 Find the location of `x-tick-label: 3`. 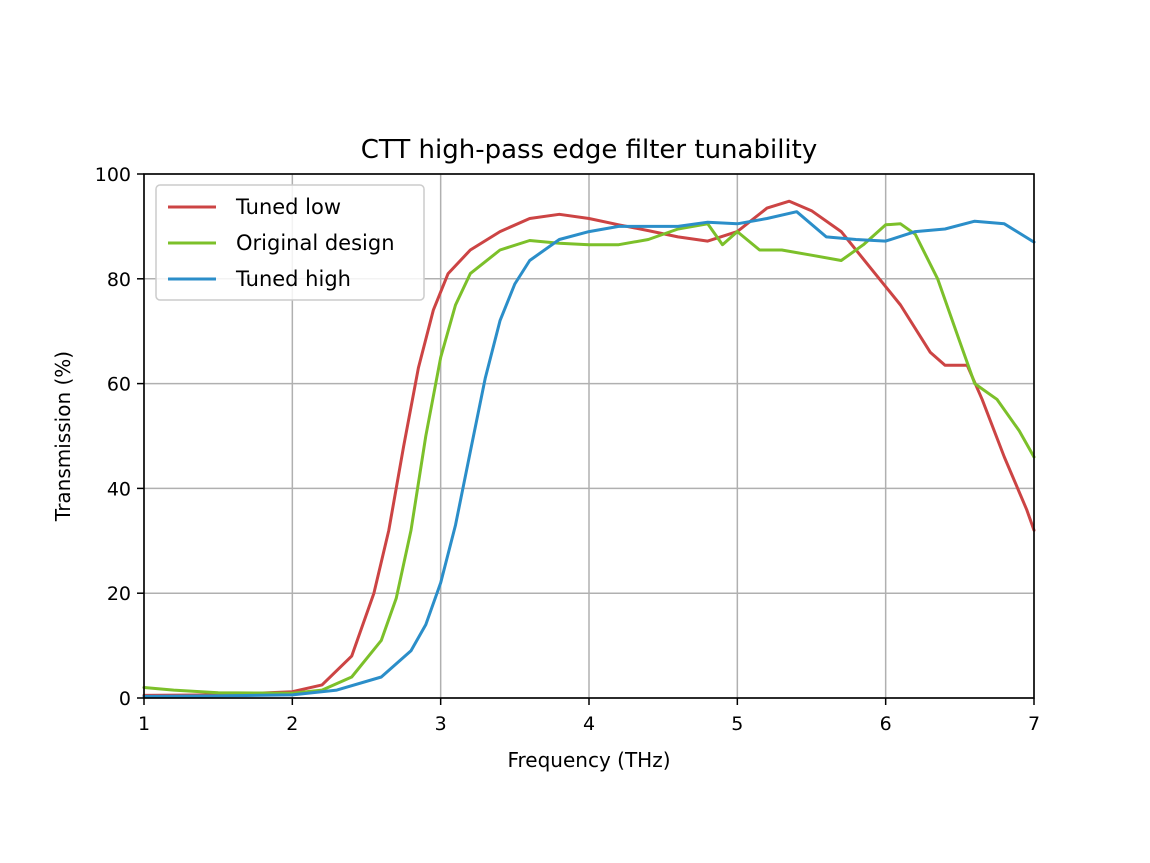

x-tick-label: 3 is located at coordinates (441, 724).